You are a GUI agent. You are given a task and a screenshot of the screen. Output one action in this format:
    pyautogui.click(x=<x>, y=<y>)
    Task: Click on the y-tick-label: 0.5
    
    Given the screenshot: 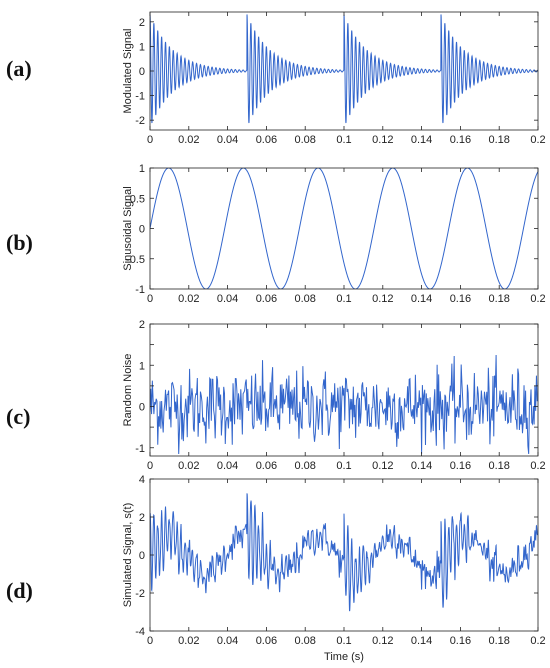 What is the action you would take?
    pyautogui.click(x=137, y=199)
    